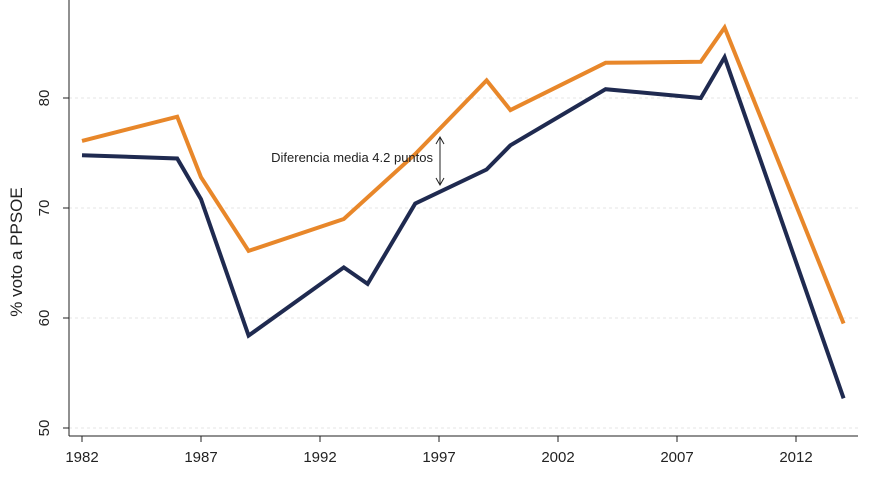  I want to click on y-tick-label: 80, so click(44, 98).